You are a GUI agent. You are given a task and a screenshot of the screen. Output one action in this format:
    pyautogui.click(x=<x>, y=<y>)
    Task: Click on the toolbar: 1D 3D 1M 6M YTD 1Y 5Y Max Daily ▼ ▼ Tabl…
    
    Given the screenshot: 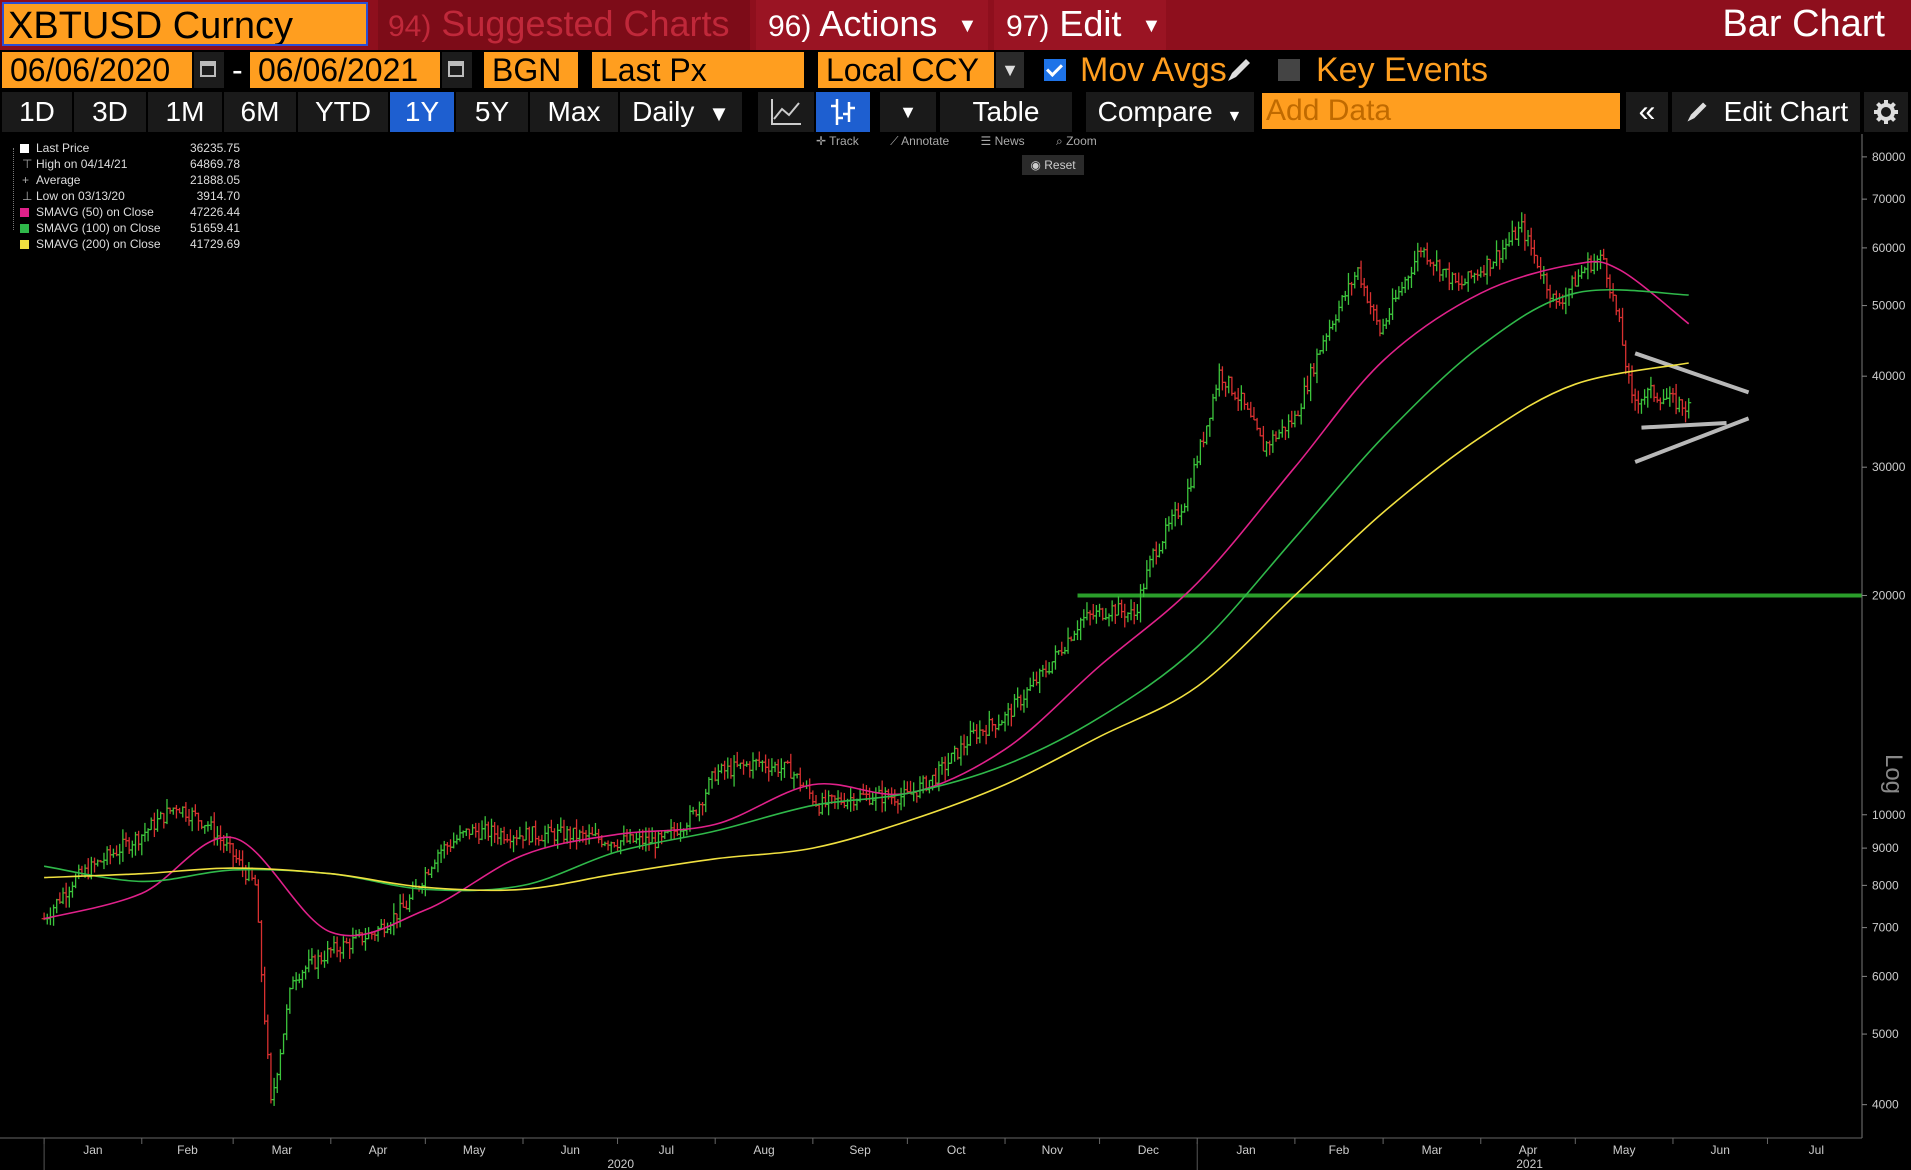 What is the action you would take?
    pyautogui.click(x=955, y=113)
    